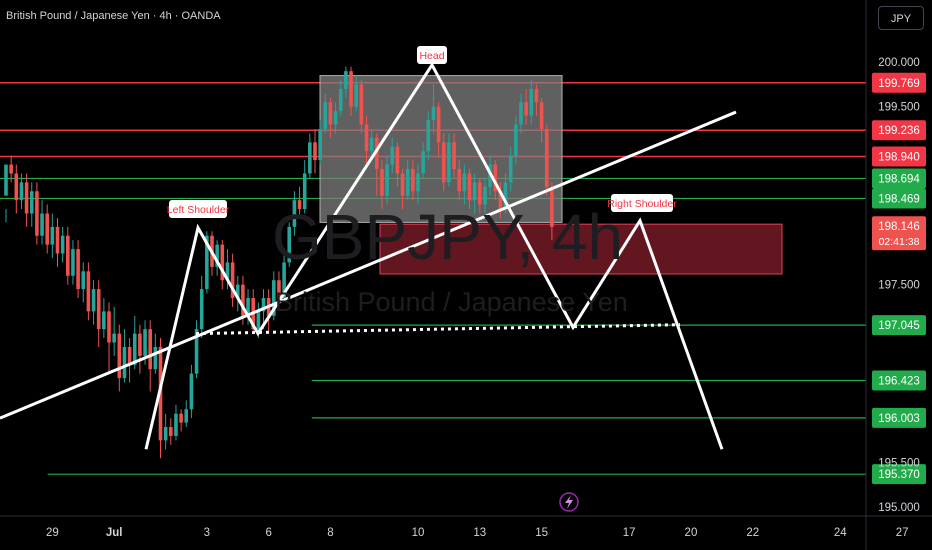 This screenshot has width=932, height=550. What do you see at coordinates (901, 18) in the screenshot?
I see `currency-button: JPY` at bounding box center [901, 18].